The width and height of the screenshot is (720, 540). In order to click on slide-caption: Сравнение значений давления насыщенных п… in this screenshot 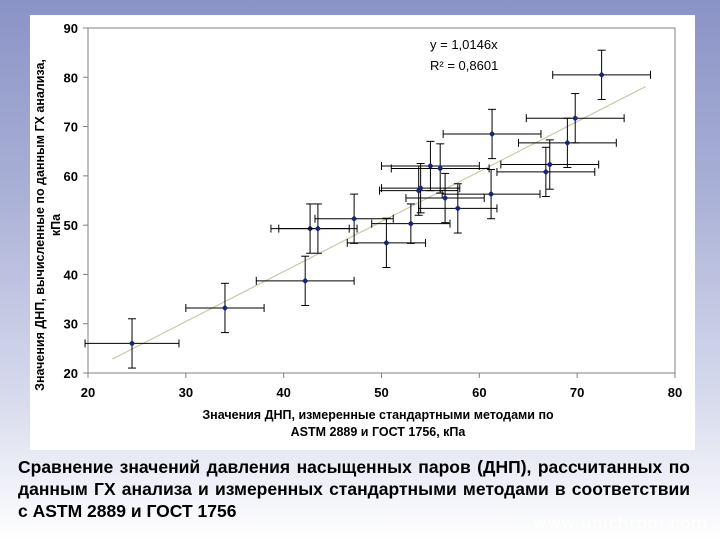, I will do `click(354, 489)`.